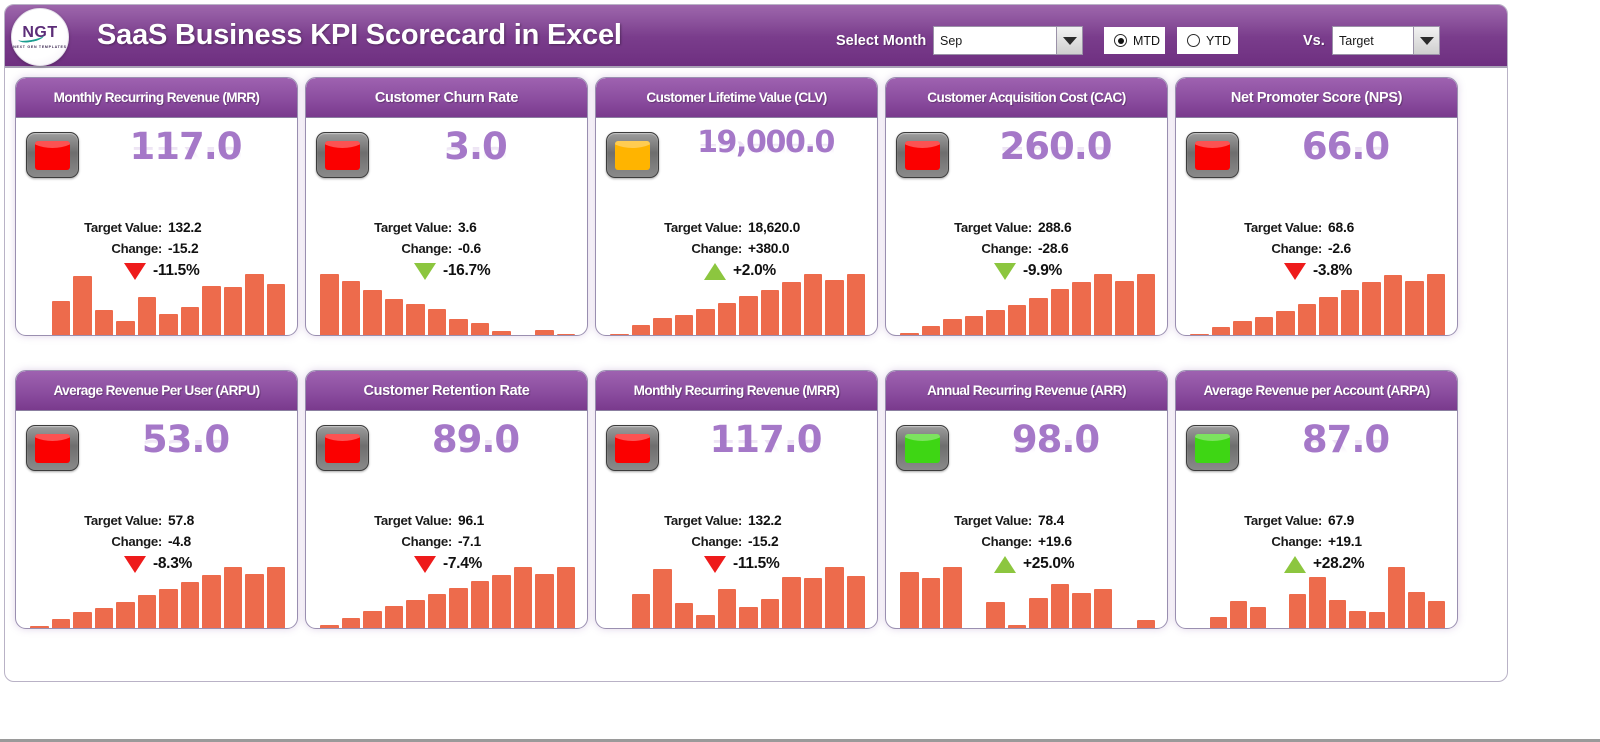 This screenshot has height=742, width=1600. I want to click on radio-mtd-label: MTD, so click(1147, 40).